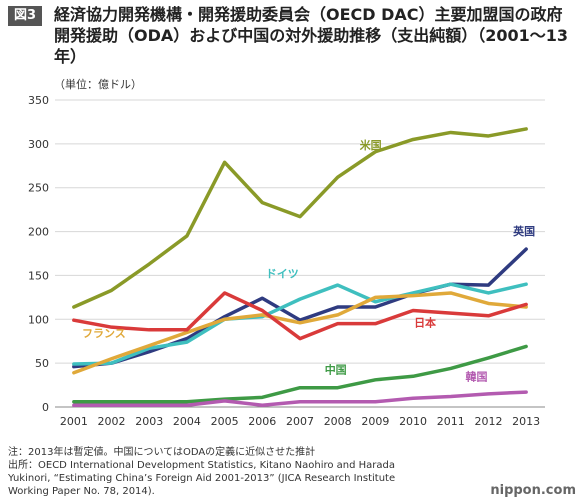  What do you see at coordinates (38, 144) in the screenshot?
I see `y-tick-label: 300` at bounding box center [38, 144].